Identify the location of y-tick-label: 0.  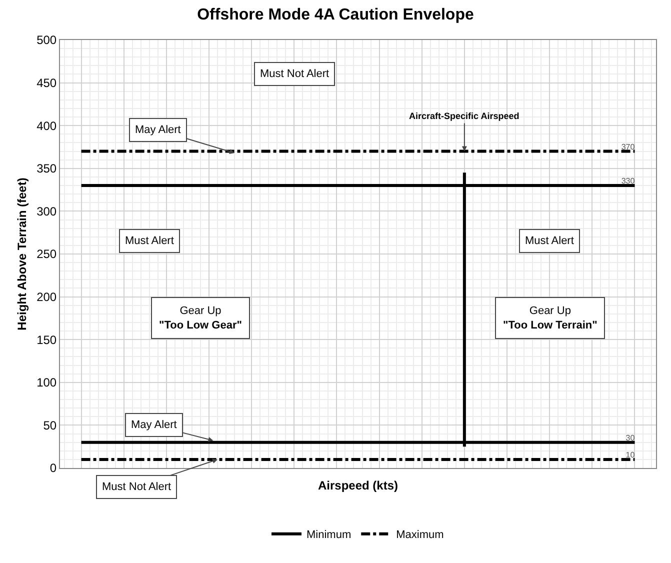
(53, 468).